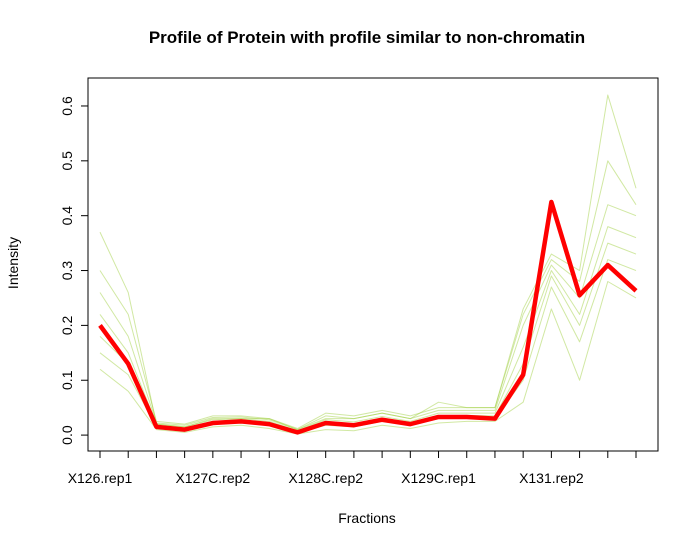 This screenshot has width=699, height=547. I want to click on y-tick-label: 0.5, so click(67, 161).